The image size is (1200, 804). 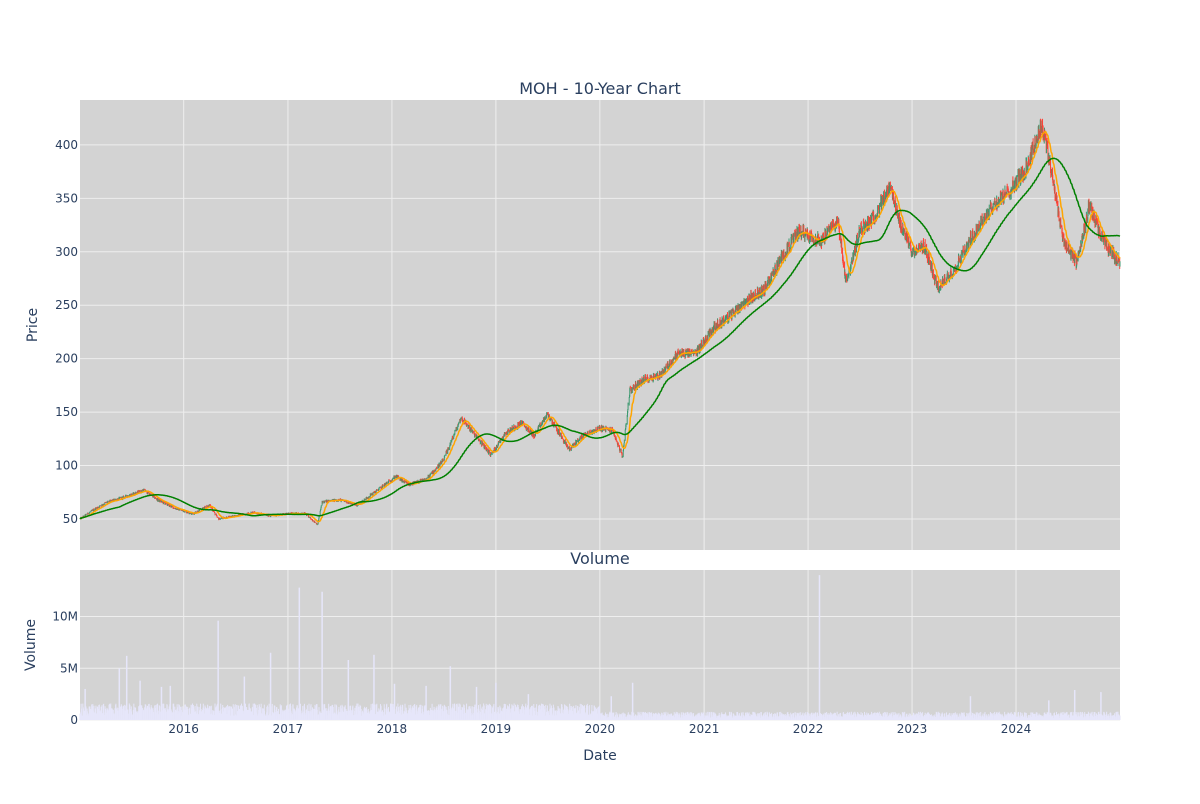 I want to click on x-tick-label: 2020, so click(x=600, y=729).